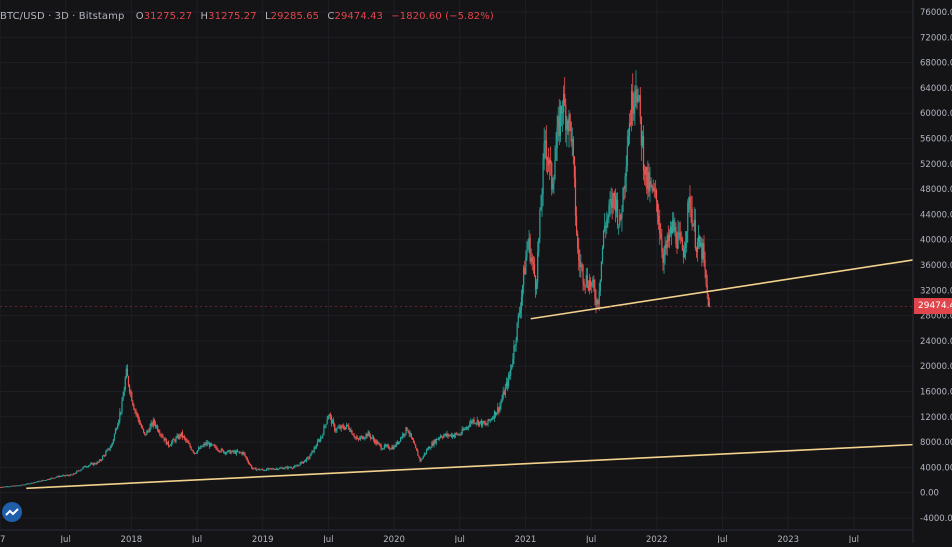 This screenshot has width=952, height=547. Describe the element at coordinates (936, 13) in the screenshot. I see `y-tick-label: 76000.00` at that location.